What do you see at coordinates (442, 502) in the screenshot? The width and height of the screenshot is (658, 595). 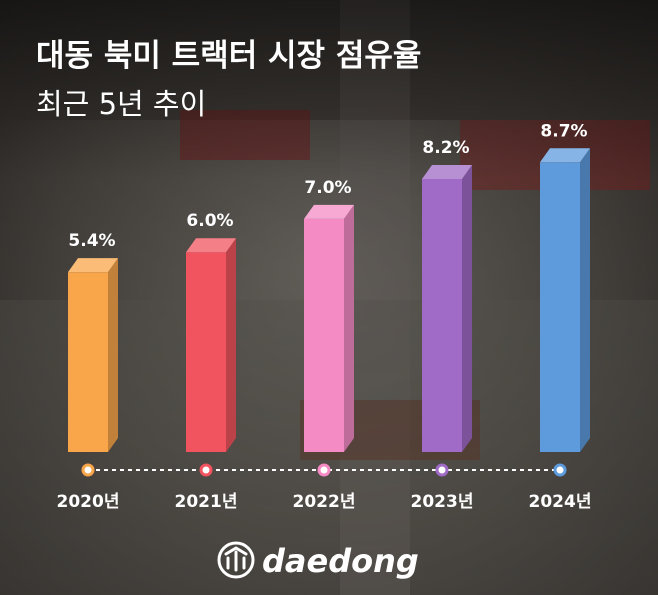 I see `year-label: 2023년` at bounding box center [442, 502].